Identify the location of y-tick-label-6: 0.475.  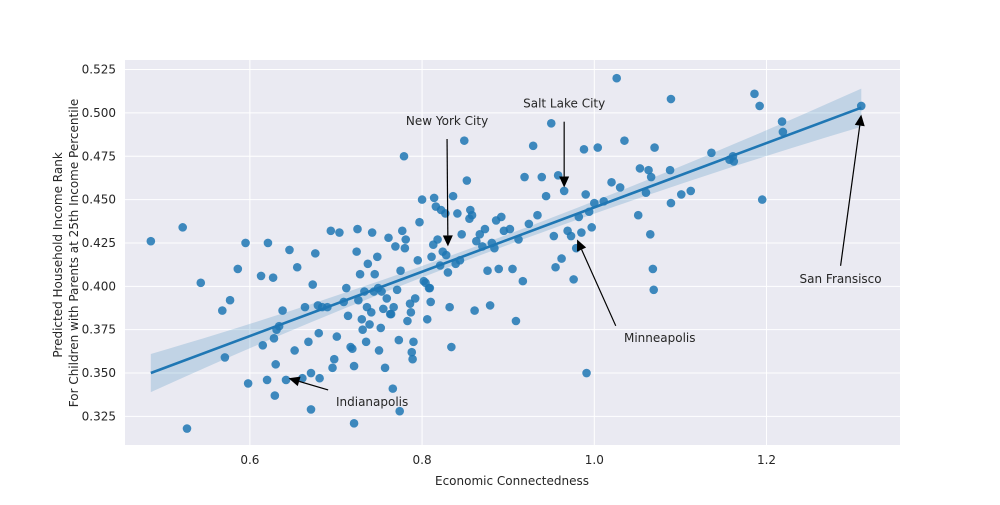
(99, 156).